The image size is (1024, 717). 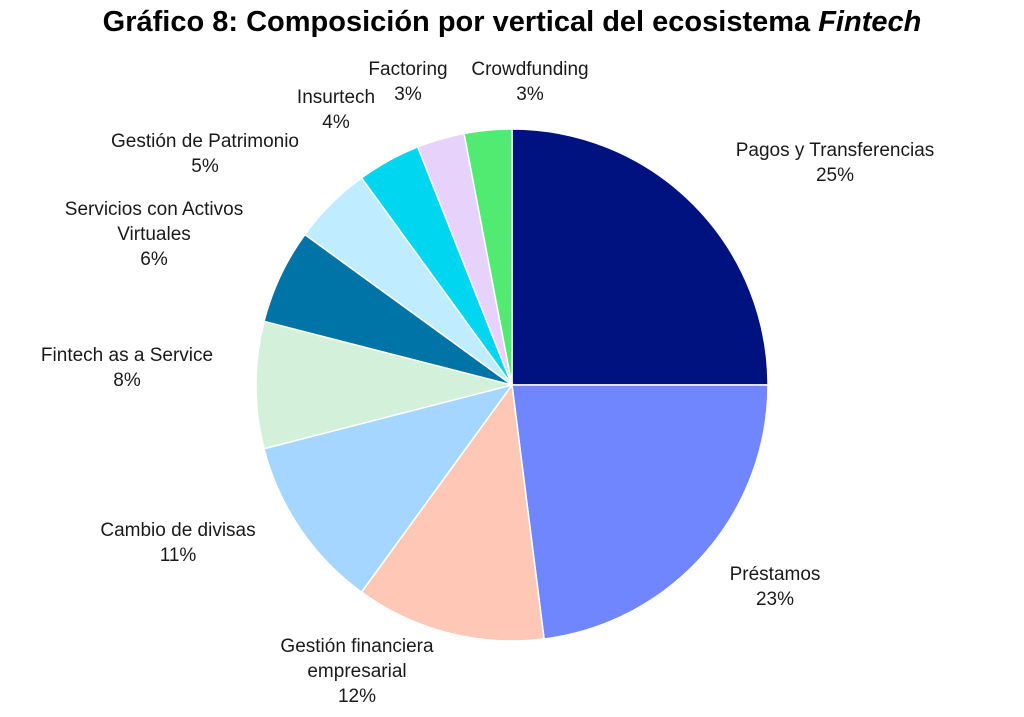 I want to click on slice-label-3: Cambio de divisas 11%, so click(x=177, y=543).